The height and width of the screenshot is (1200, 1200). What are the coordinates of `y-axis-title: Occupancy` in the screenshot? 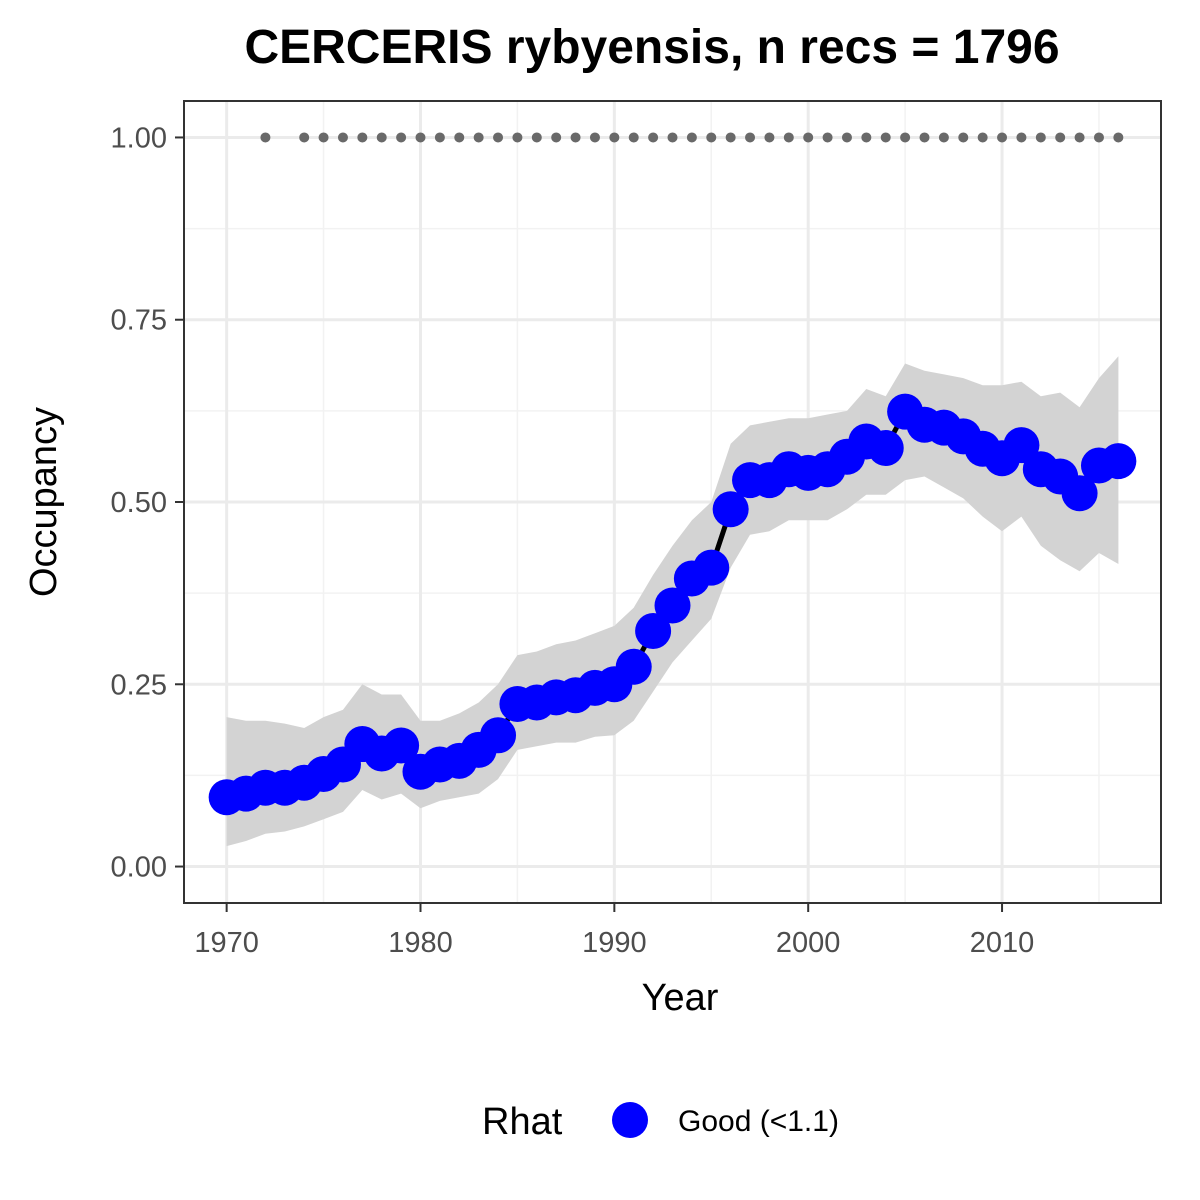 It's located at (44, 502).